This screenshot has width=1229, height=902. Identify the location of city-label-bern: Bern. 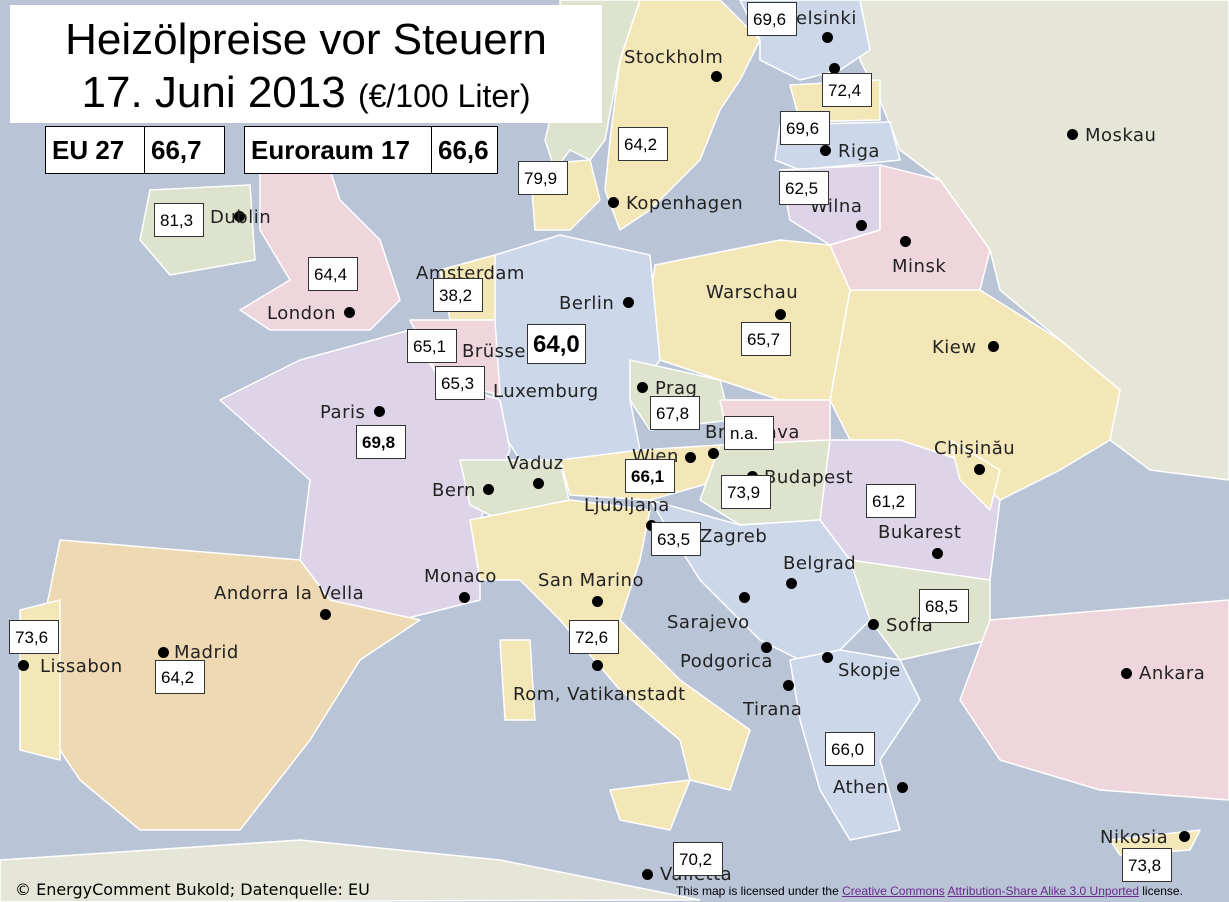
(454, 490).